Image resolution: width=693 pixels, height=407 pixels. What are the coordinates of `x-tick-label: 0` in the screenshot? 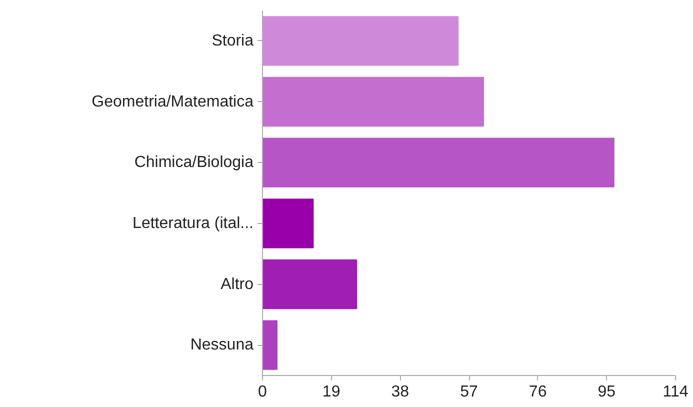 It's located at (263, 392).